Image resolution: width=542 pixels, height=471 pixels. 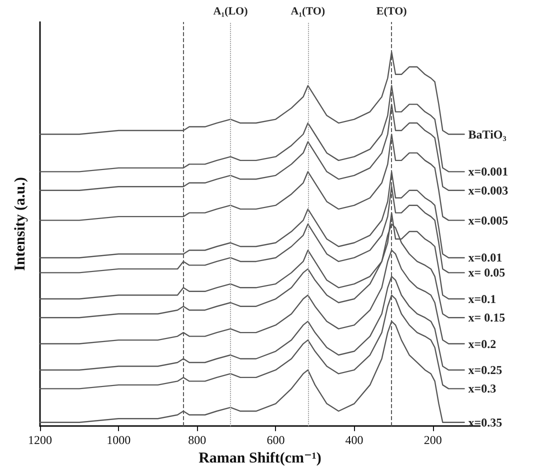 I want to click on ref-line-label: E(TO), so click(x=392, y=12).